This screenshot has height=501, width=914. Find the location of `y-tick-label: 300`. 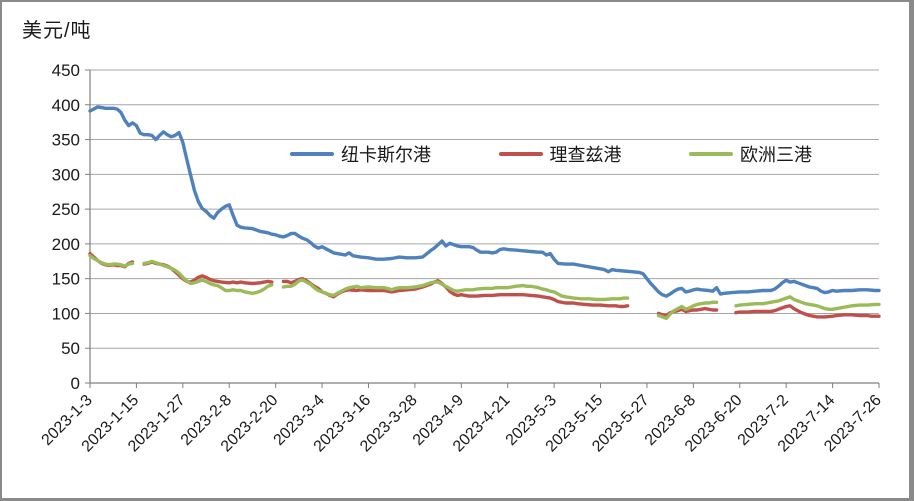

y-tick-label: 300 is located at coordinates (66, 174).